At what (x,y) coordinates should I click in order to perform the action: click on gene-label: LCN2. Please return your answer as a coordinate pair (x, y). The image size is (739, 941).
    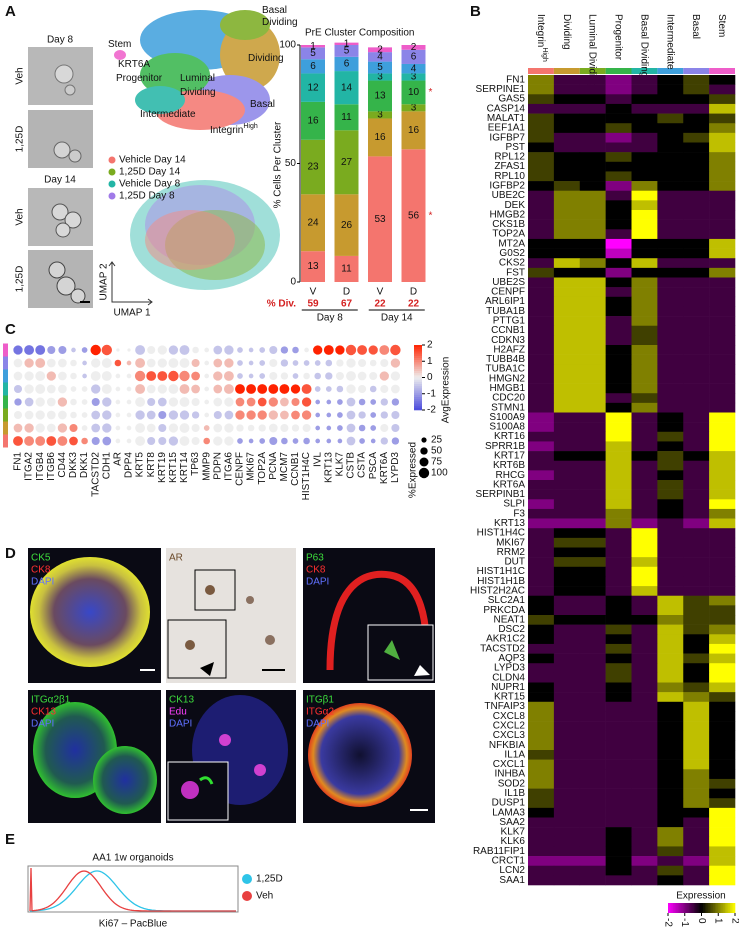
    Looking at the image, I should click on (512, 870).